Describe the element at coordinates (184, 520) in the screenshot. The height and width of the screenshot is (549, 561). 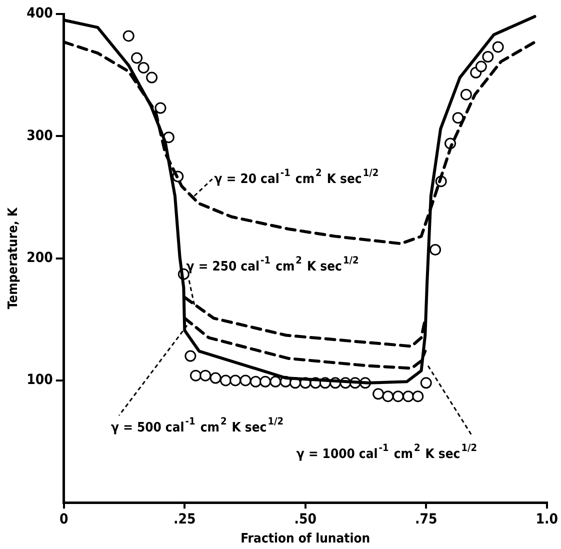
I see `x-tick-label: .25` at that location.